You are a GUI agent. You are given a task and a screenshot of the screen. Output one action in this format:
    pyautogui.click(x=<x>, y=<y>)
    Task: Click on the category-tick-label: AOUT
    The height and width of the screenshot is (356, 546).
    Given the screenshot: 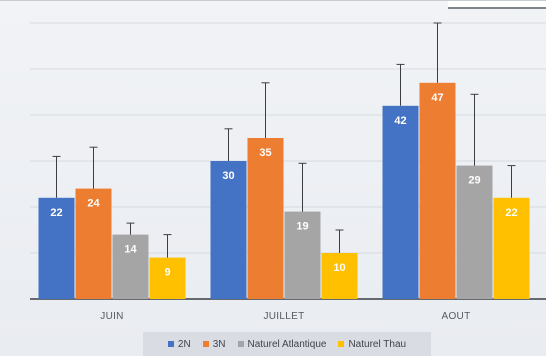 What is the action you would take?
    pyautogui.click(x=456, y=316)
    